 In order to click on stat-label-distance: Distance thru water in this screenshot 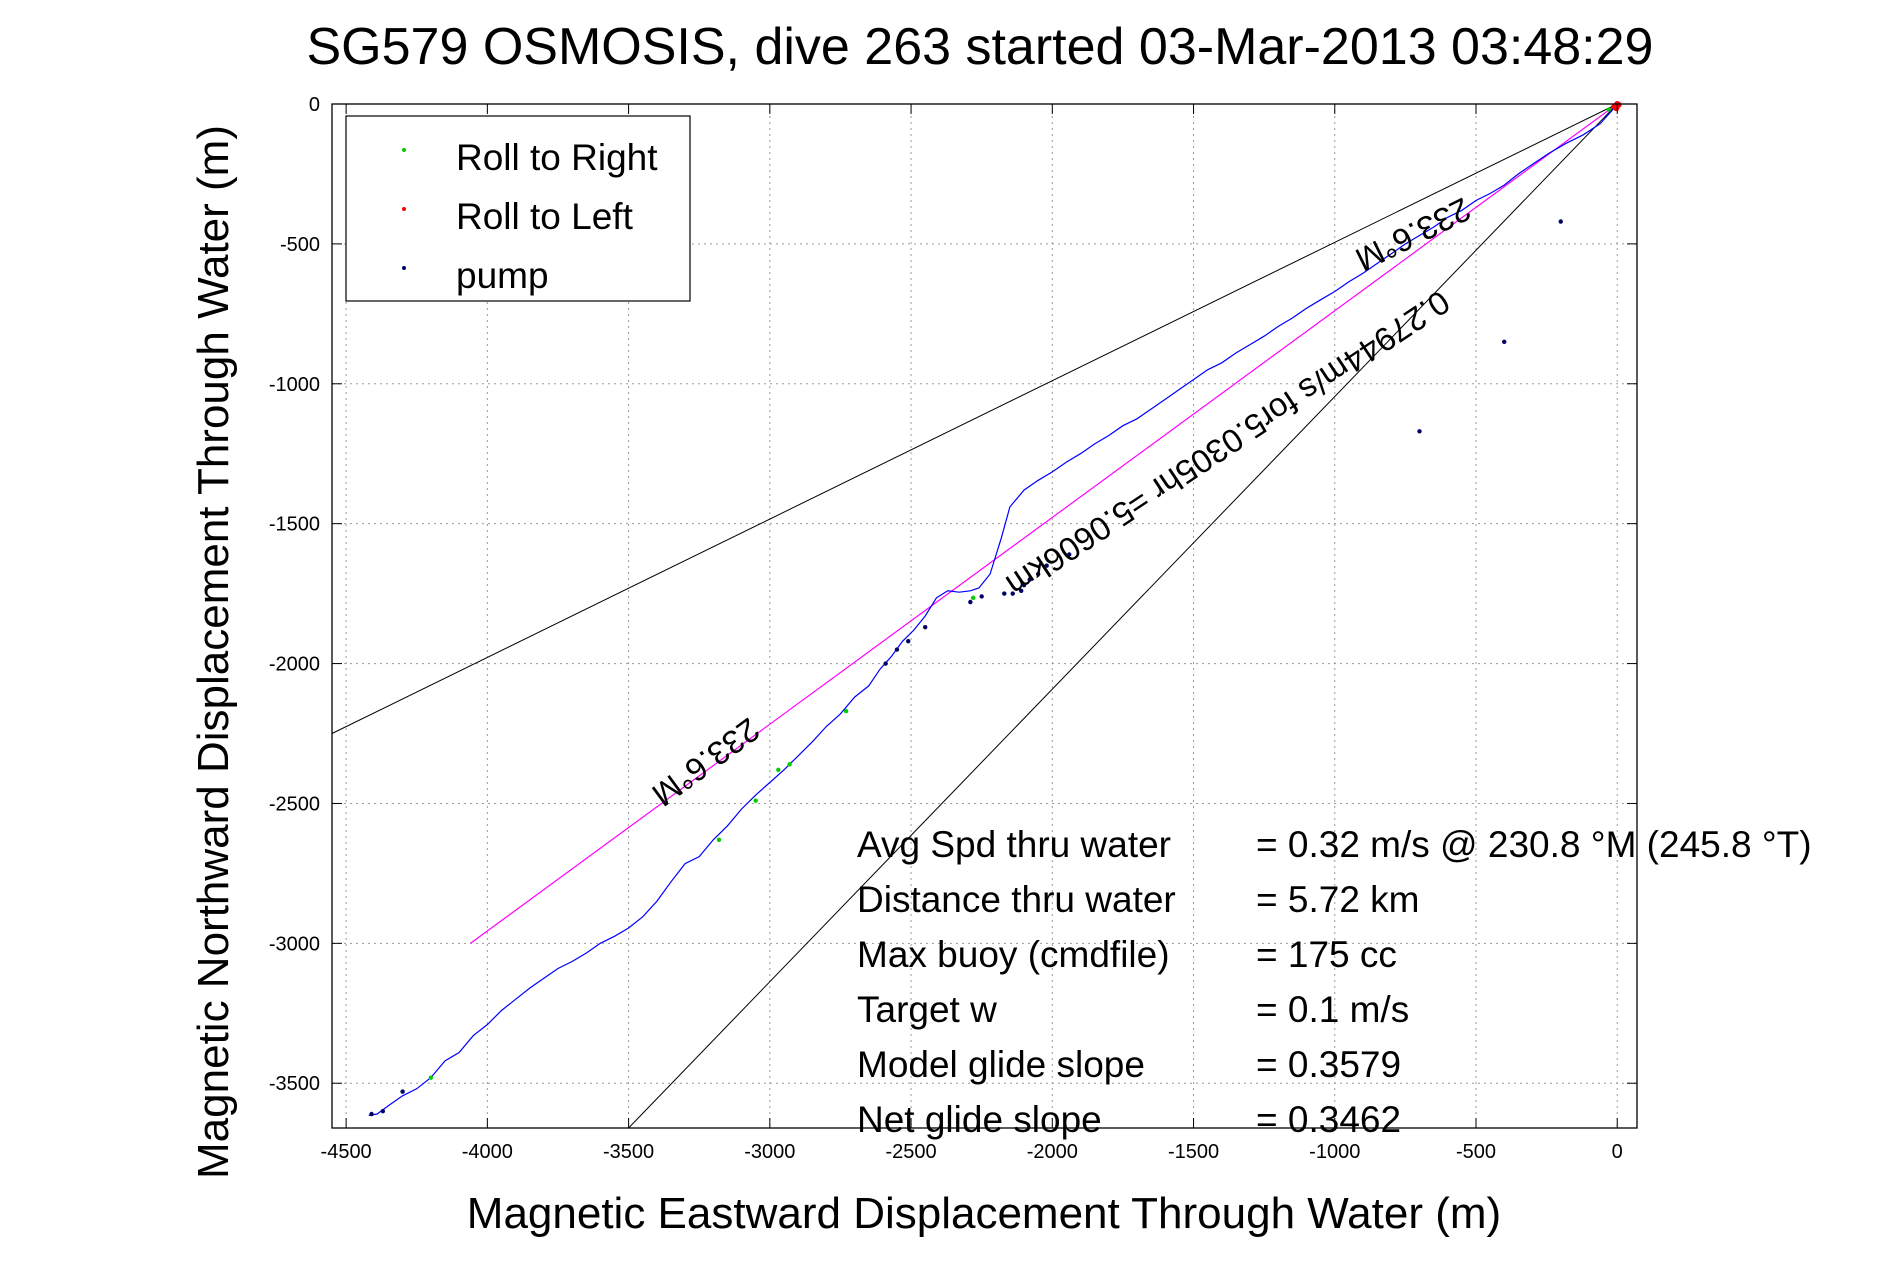, I will do `click(1016, 899)`.